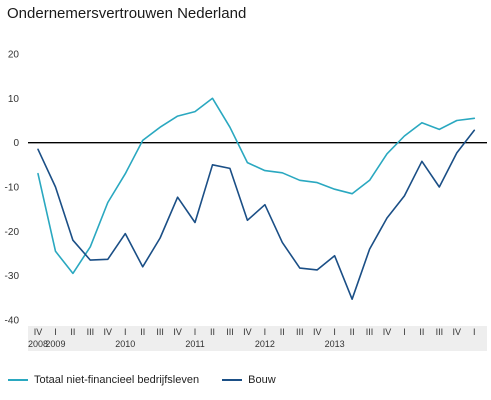 The width and height of the screenshot is (491, 400). What do you see at coordinates (14, 99) in the screenshot?
I see `y-tick-label: 10` at bounding box center [14, 99].